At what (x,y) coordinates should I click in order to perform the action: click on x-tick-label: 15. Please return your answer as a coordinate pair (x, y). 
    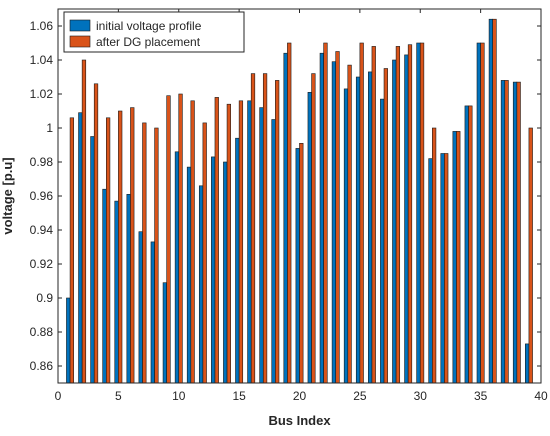
    Looking at the image, I should click on (239, 396).